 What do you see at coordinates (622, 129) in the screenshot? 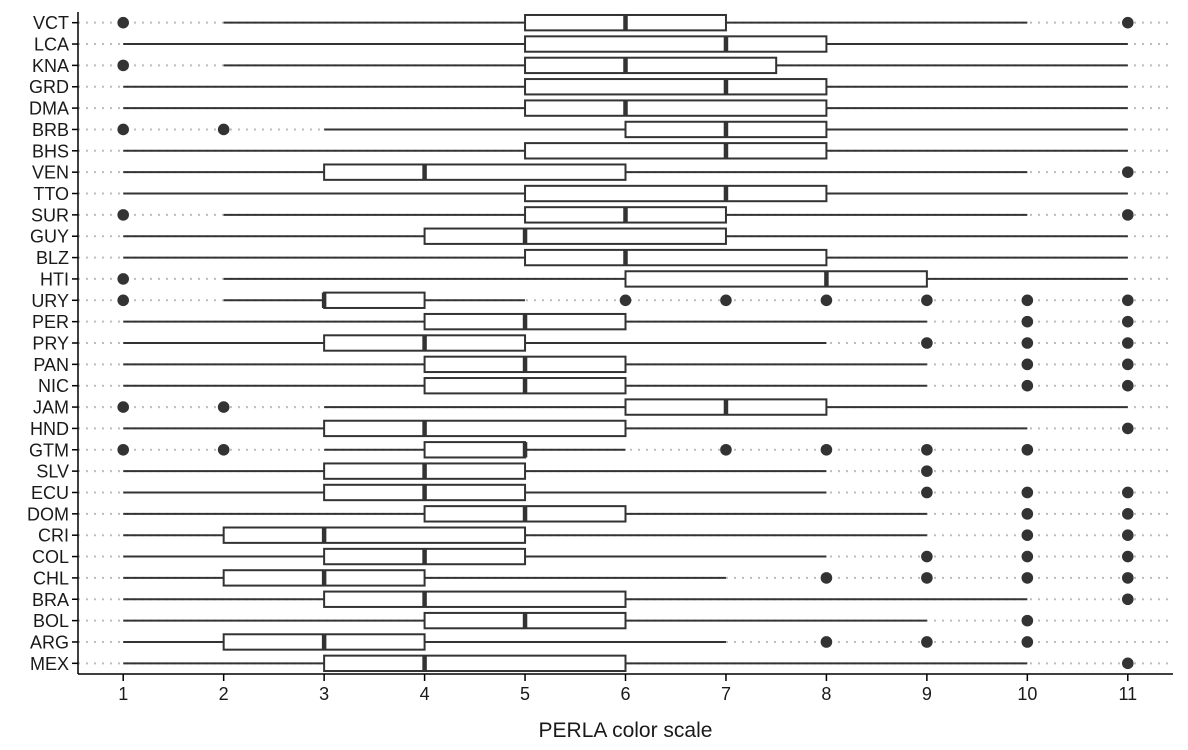
I see `box-brb` at bounding box center [622, 129].